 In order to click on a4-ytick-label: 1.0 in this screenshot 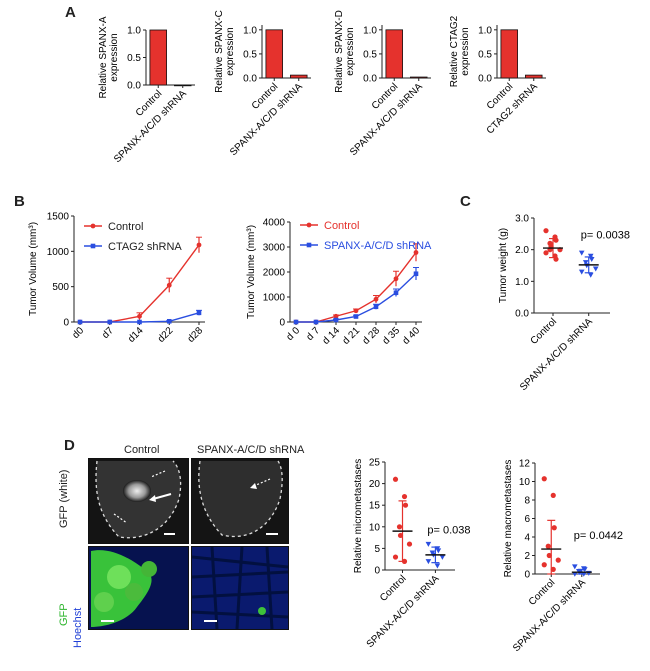, I will do `click(485, 30)`.